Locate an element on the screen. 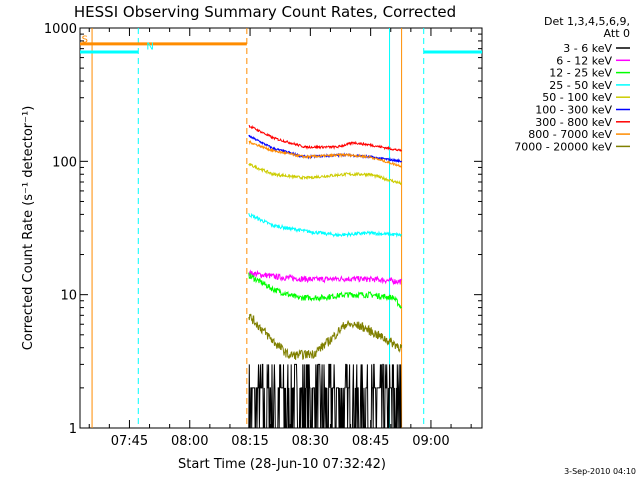  y-tick-label: 10 is located at coordinates (68, 296).